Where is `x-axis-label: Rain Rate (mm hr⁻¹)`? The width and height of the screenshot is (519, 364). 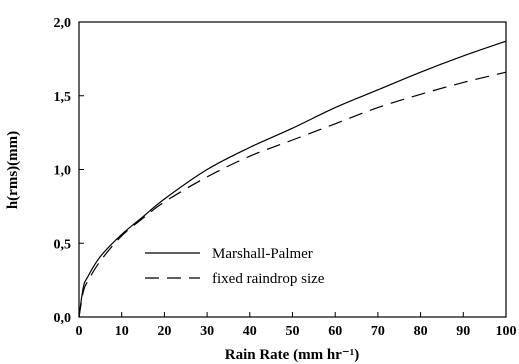 x-axis-label: Rain Rate (mm hr⁻¹) is located at coordinates (292, 355).